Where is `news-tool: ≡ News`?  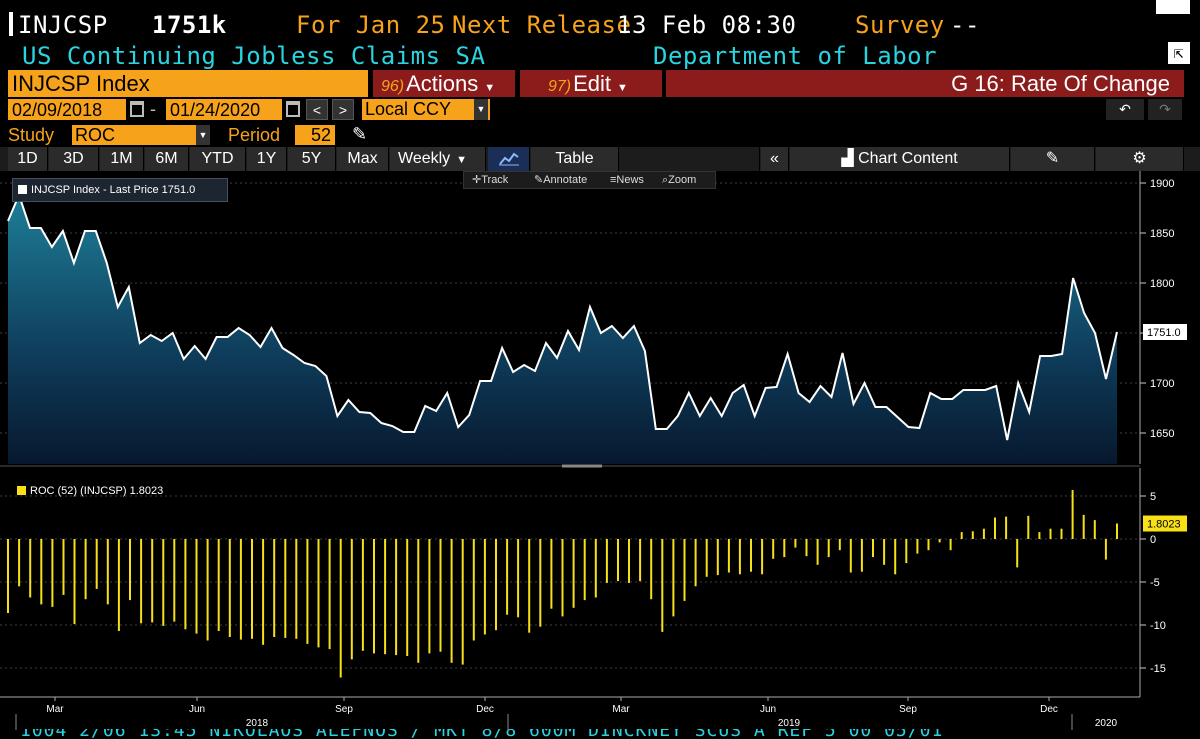 news-tool: ≡ News is located at coordinates (627, 180).